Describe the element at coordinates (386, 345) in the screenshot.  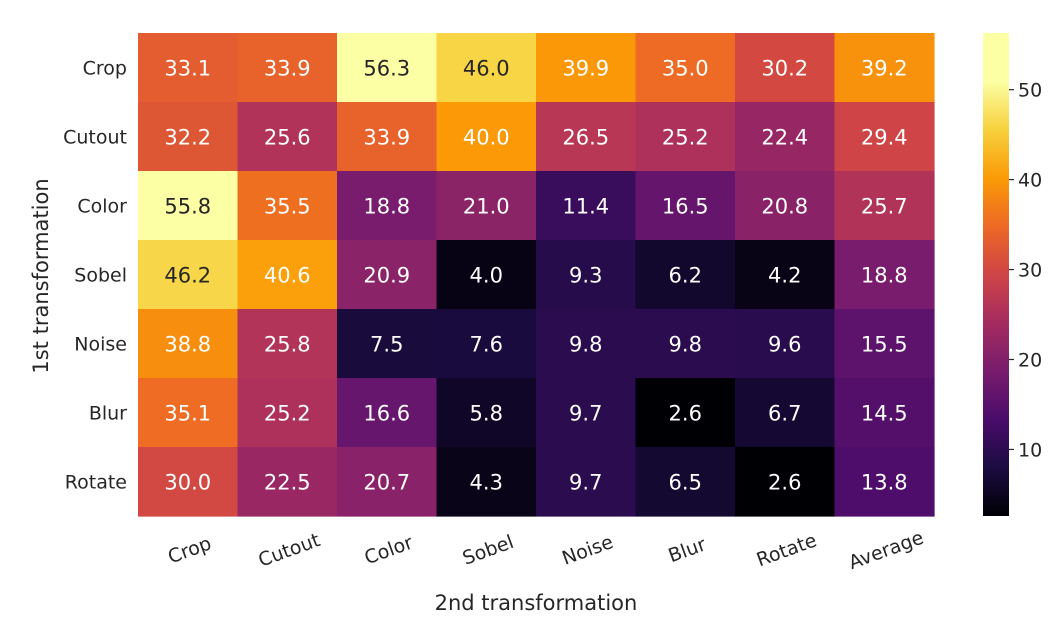
I see `cell-value-label: 7.5` at that location.